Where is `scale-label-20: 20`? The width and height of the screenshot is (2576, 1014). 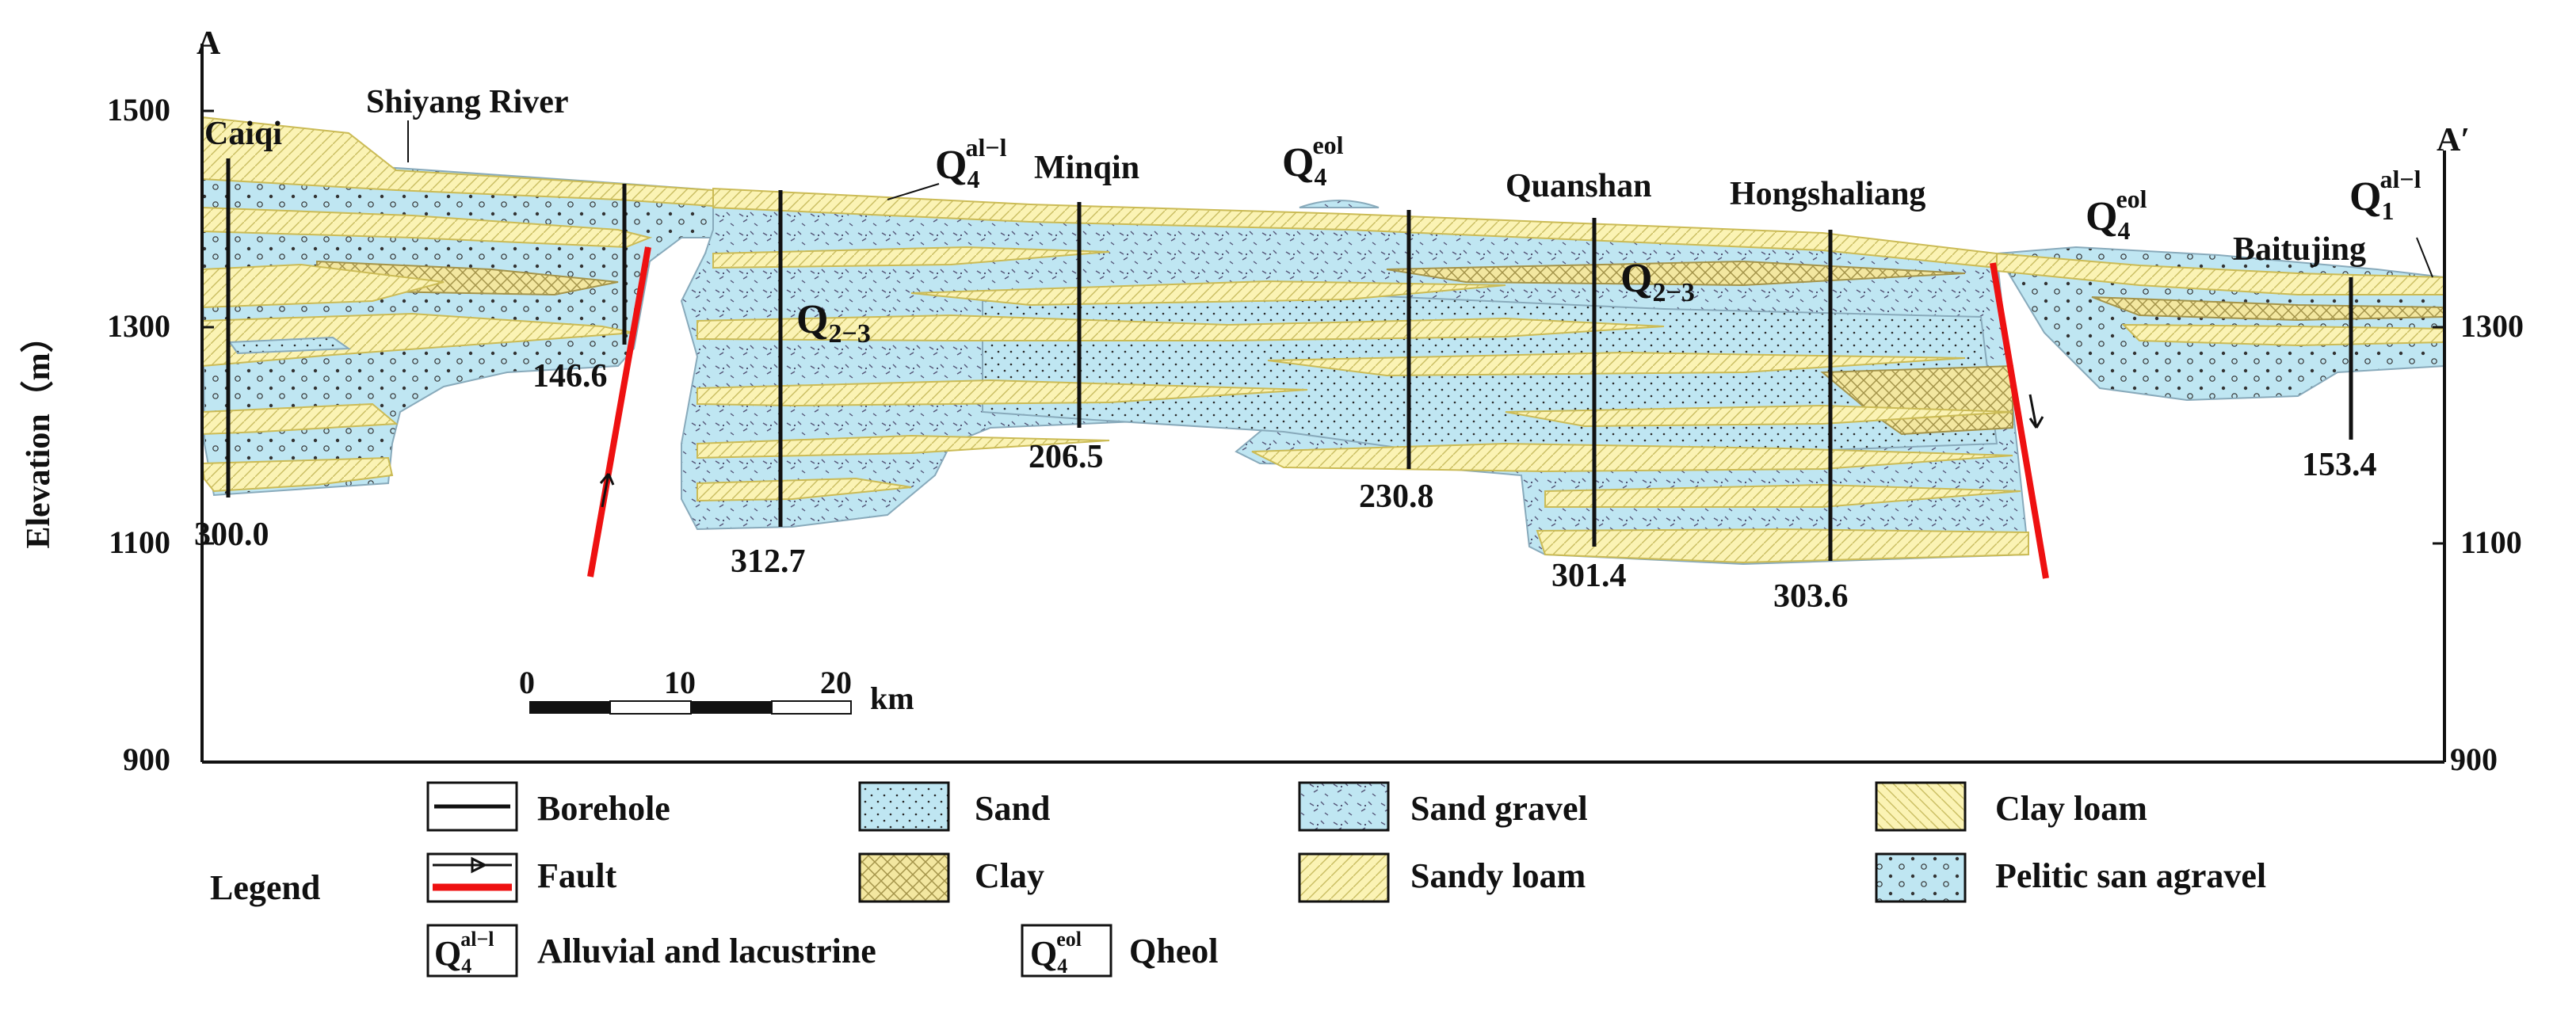
scale-label-20: 20 is located at coordinates (836, 682).